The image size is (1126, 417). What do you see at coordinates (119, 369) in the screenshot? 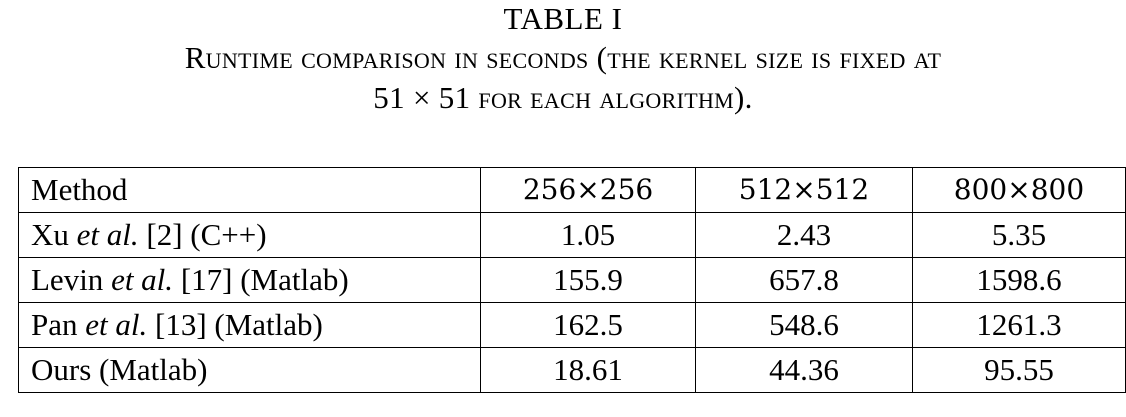
I see `method-name: Ours (Matlab)` at bounding box center [119, 369].